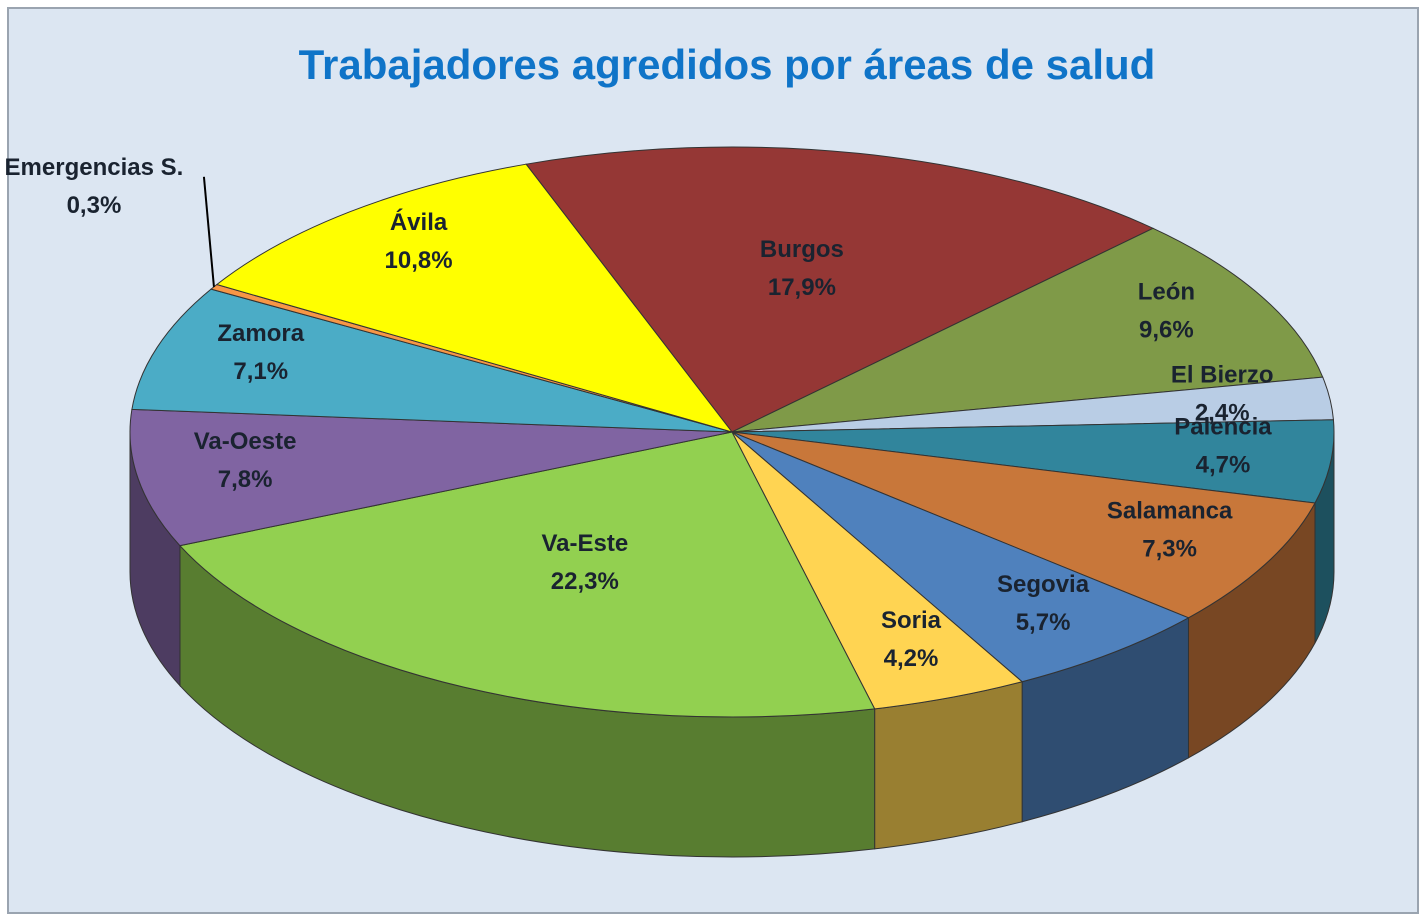  What do you see at coordinates (260, 333) in the screenshot?
I see `slice-label: Zamora` at bounding box center [260, 333].